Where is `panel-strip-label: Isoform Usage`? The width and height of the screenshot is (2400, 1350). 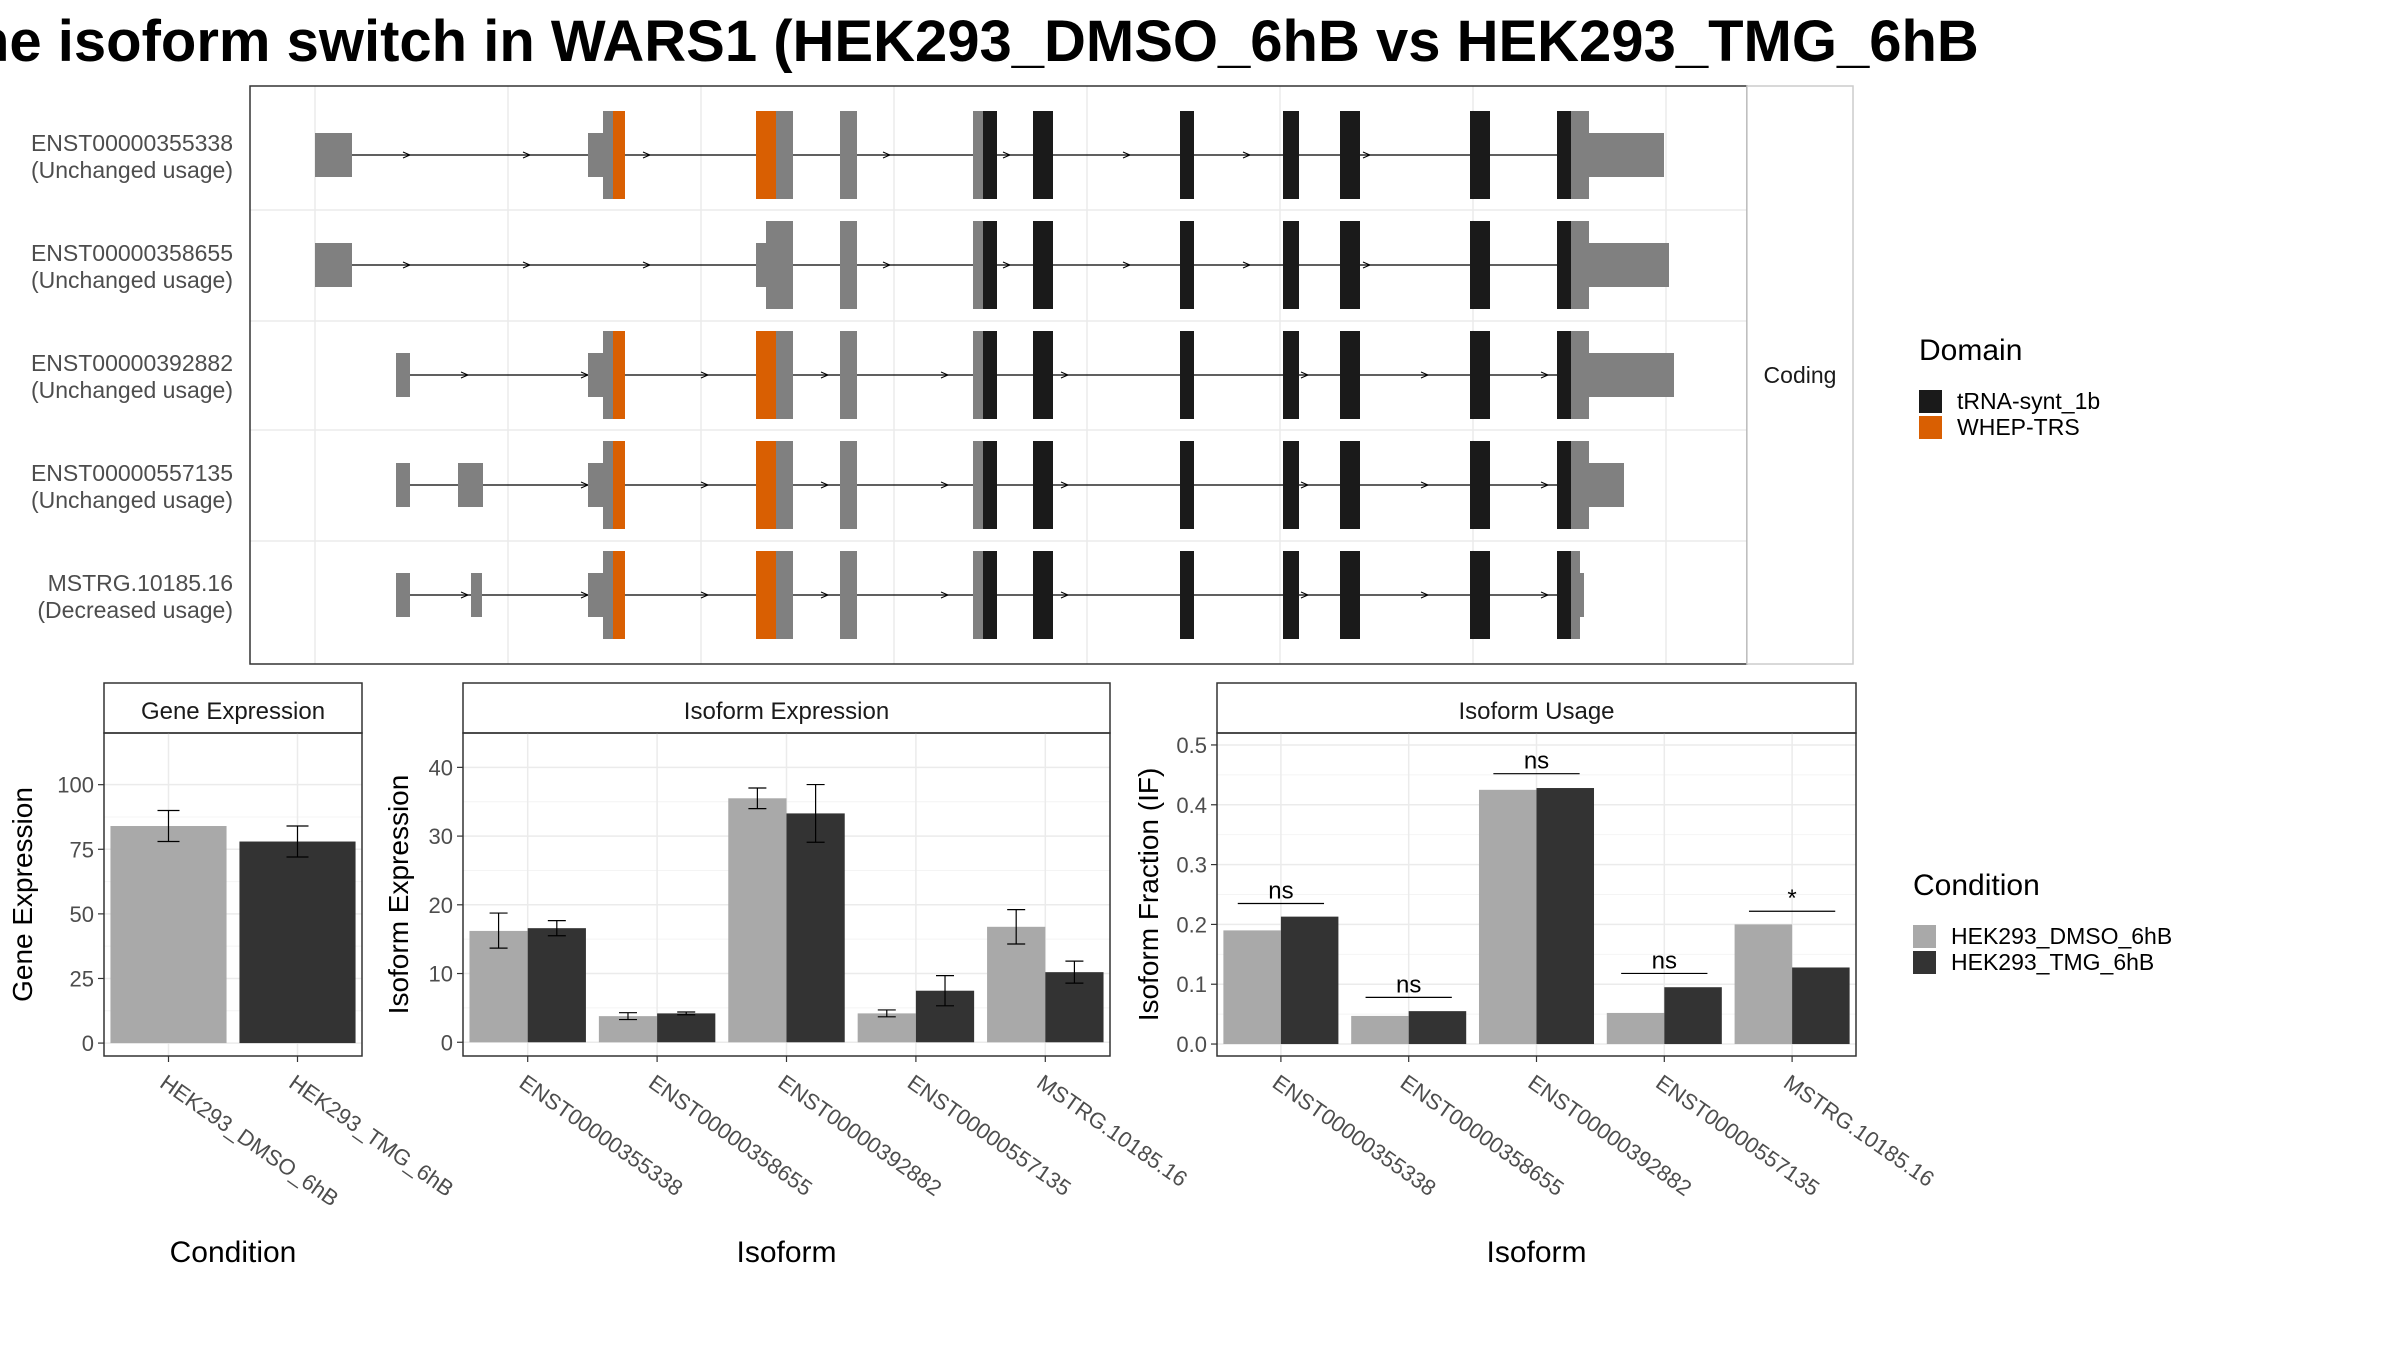 panel-strip-label: Isoform Usage is located at coordinates (1536, 711).